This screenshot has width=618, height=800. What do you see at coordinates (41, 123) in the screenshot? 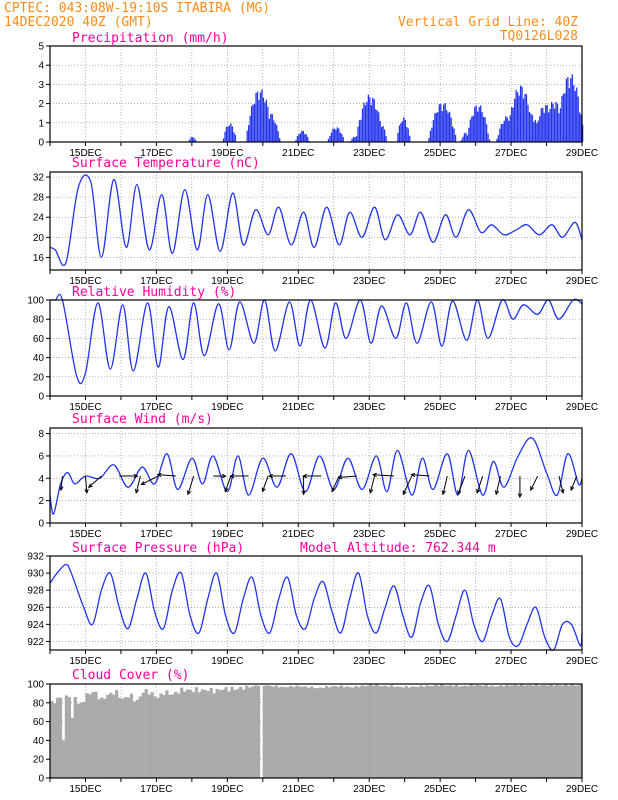
I see `y-tick-label: 1` at bounding box center [41, 123].